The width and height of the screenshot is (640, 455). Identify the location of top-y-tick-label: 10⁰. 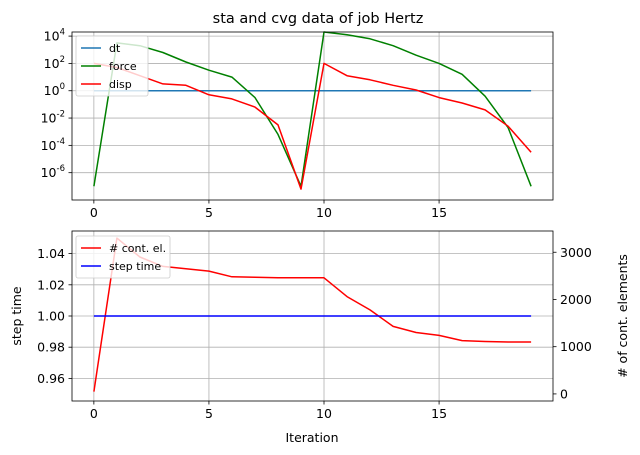
(54, 90).